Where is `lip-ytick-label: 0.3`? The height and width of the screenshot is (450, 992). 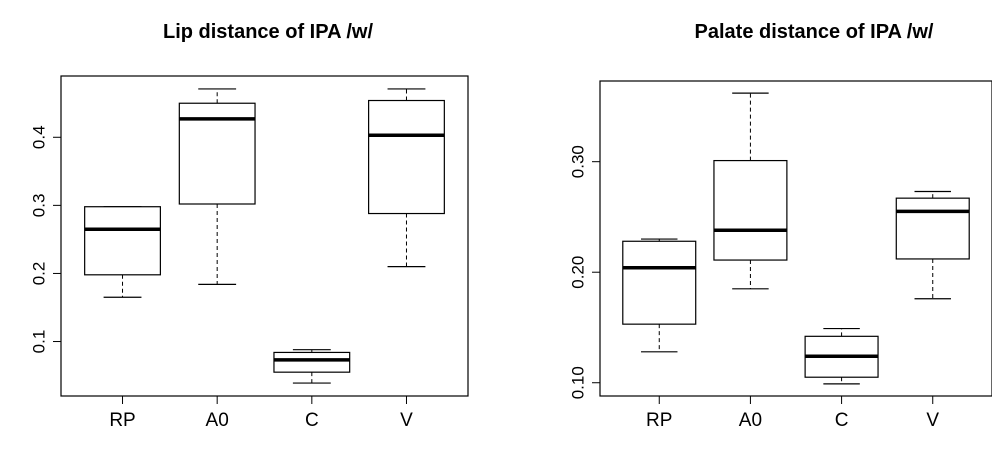 lip-ytick-label: 0.3 is located at coordinates (39, 206).